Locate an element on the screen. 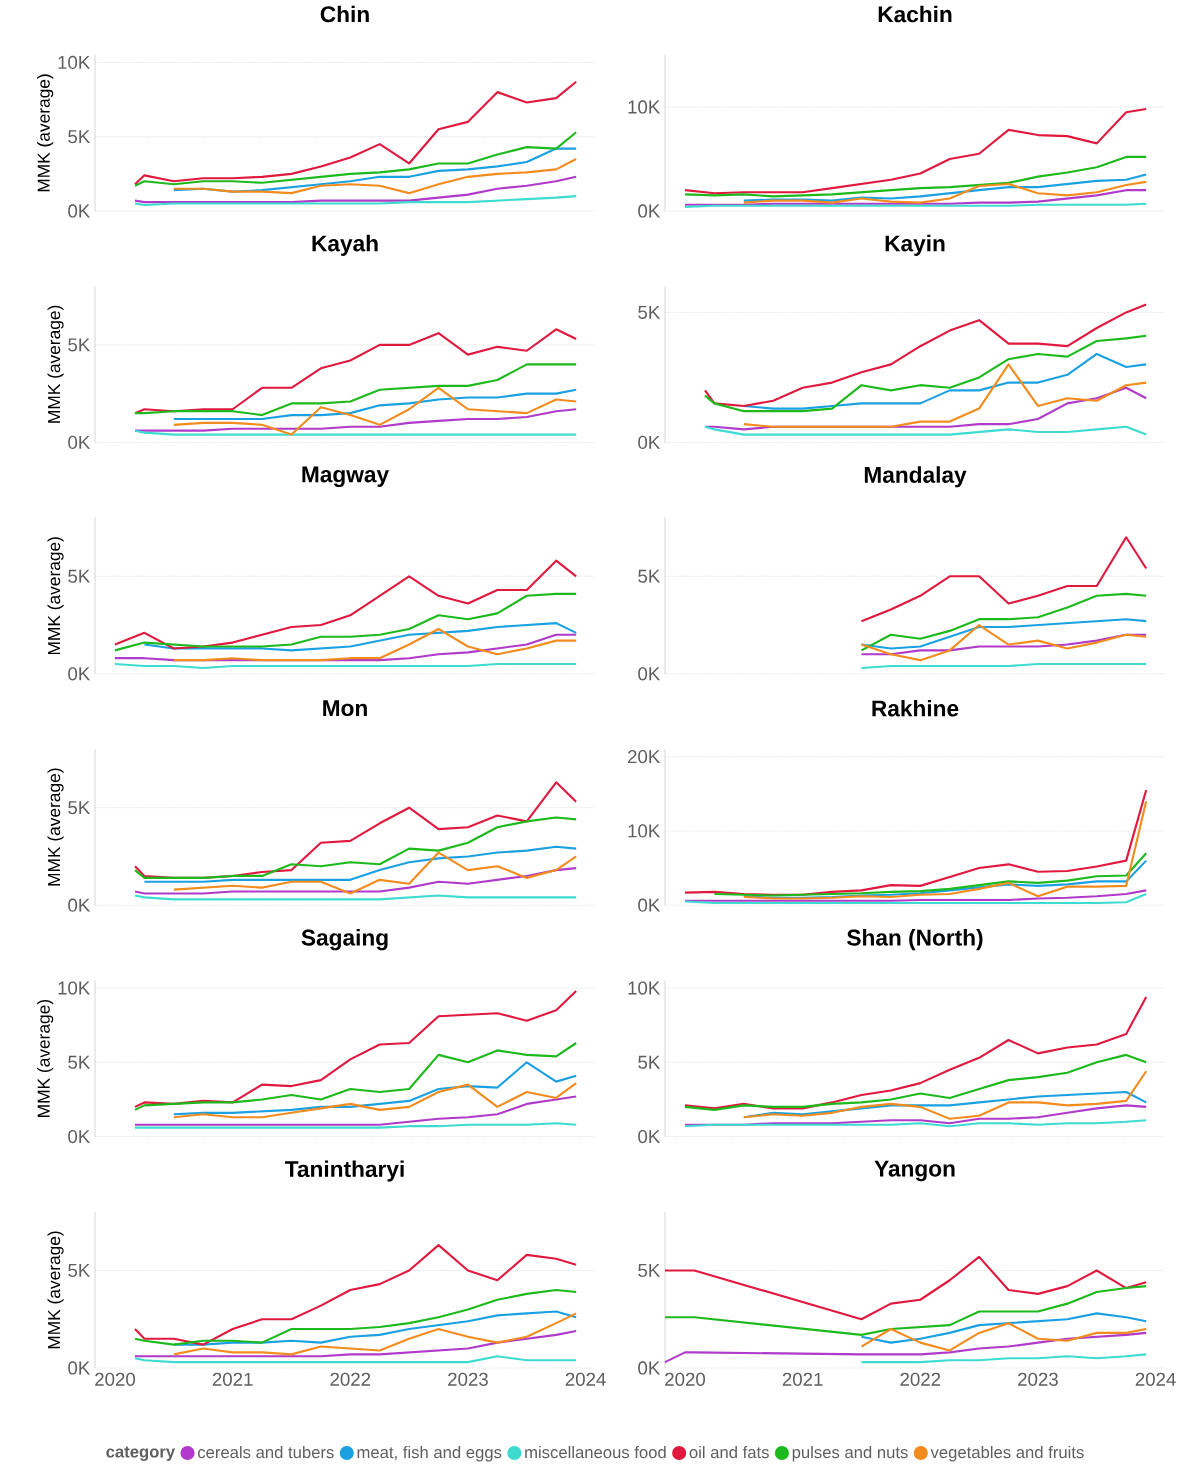 Image resolution: width=1190 pixels, height=1466 pixels. chart-title: Shan (North) is located at coordinates (915, 940).